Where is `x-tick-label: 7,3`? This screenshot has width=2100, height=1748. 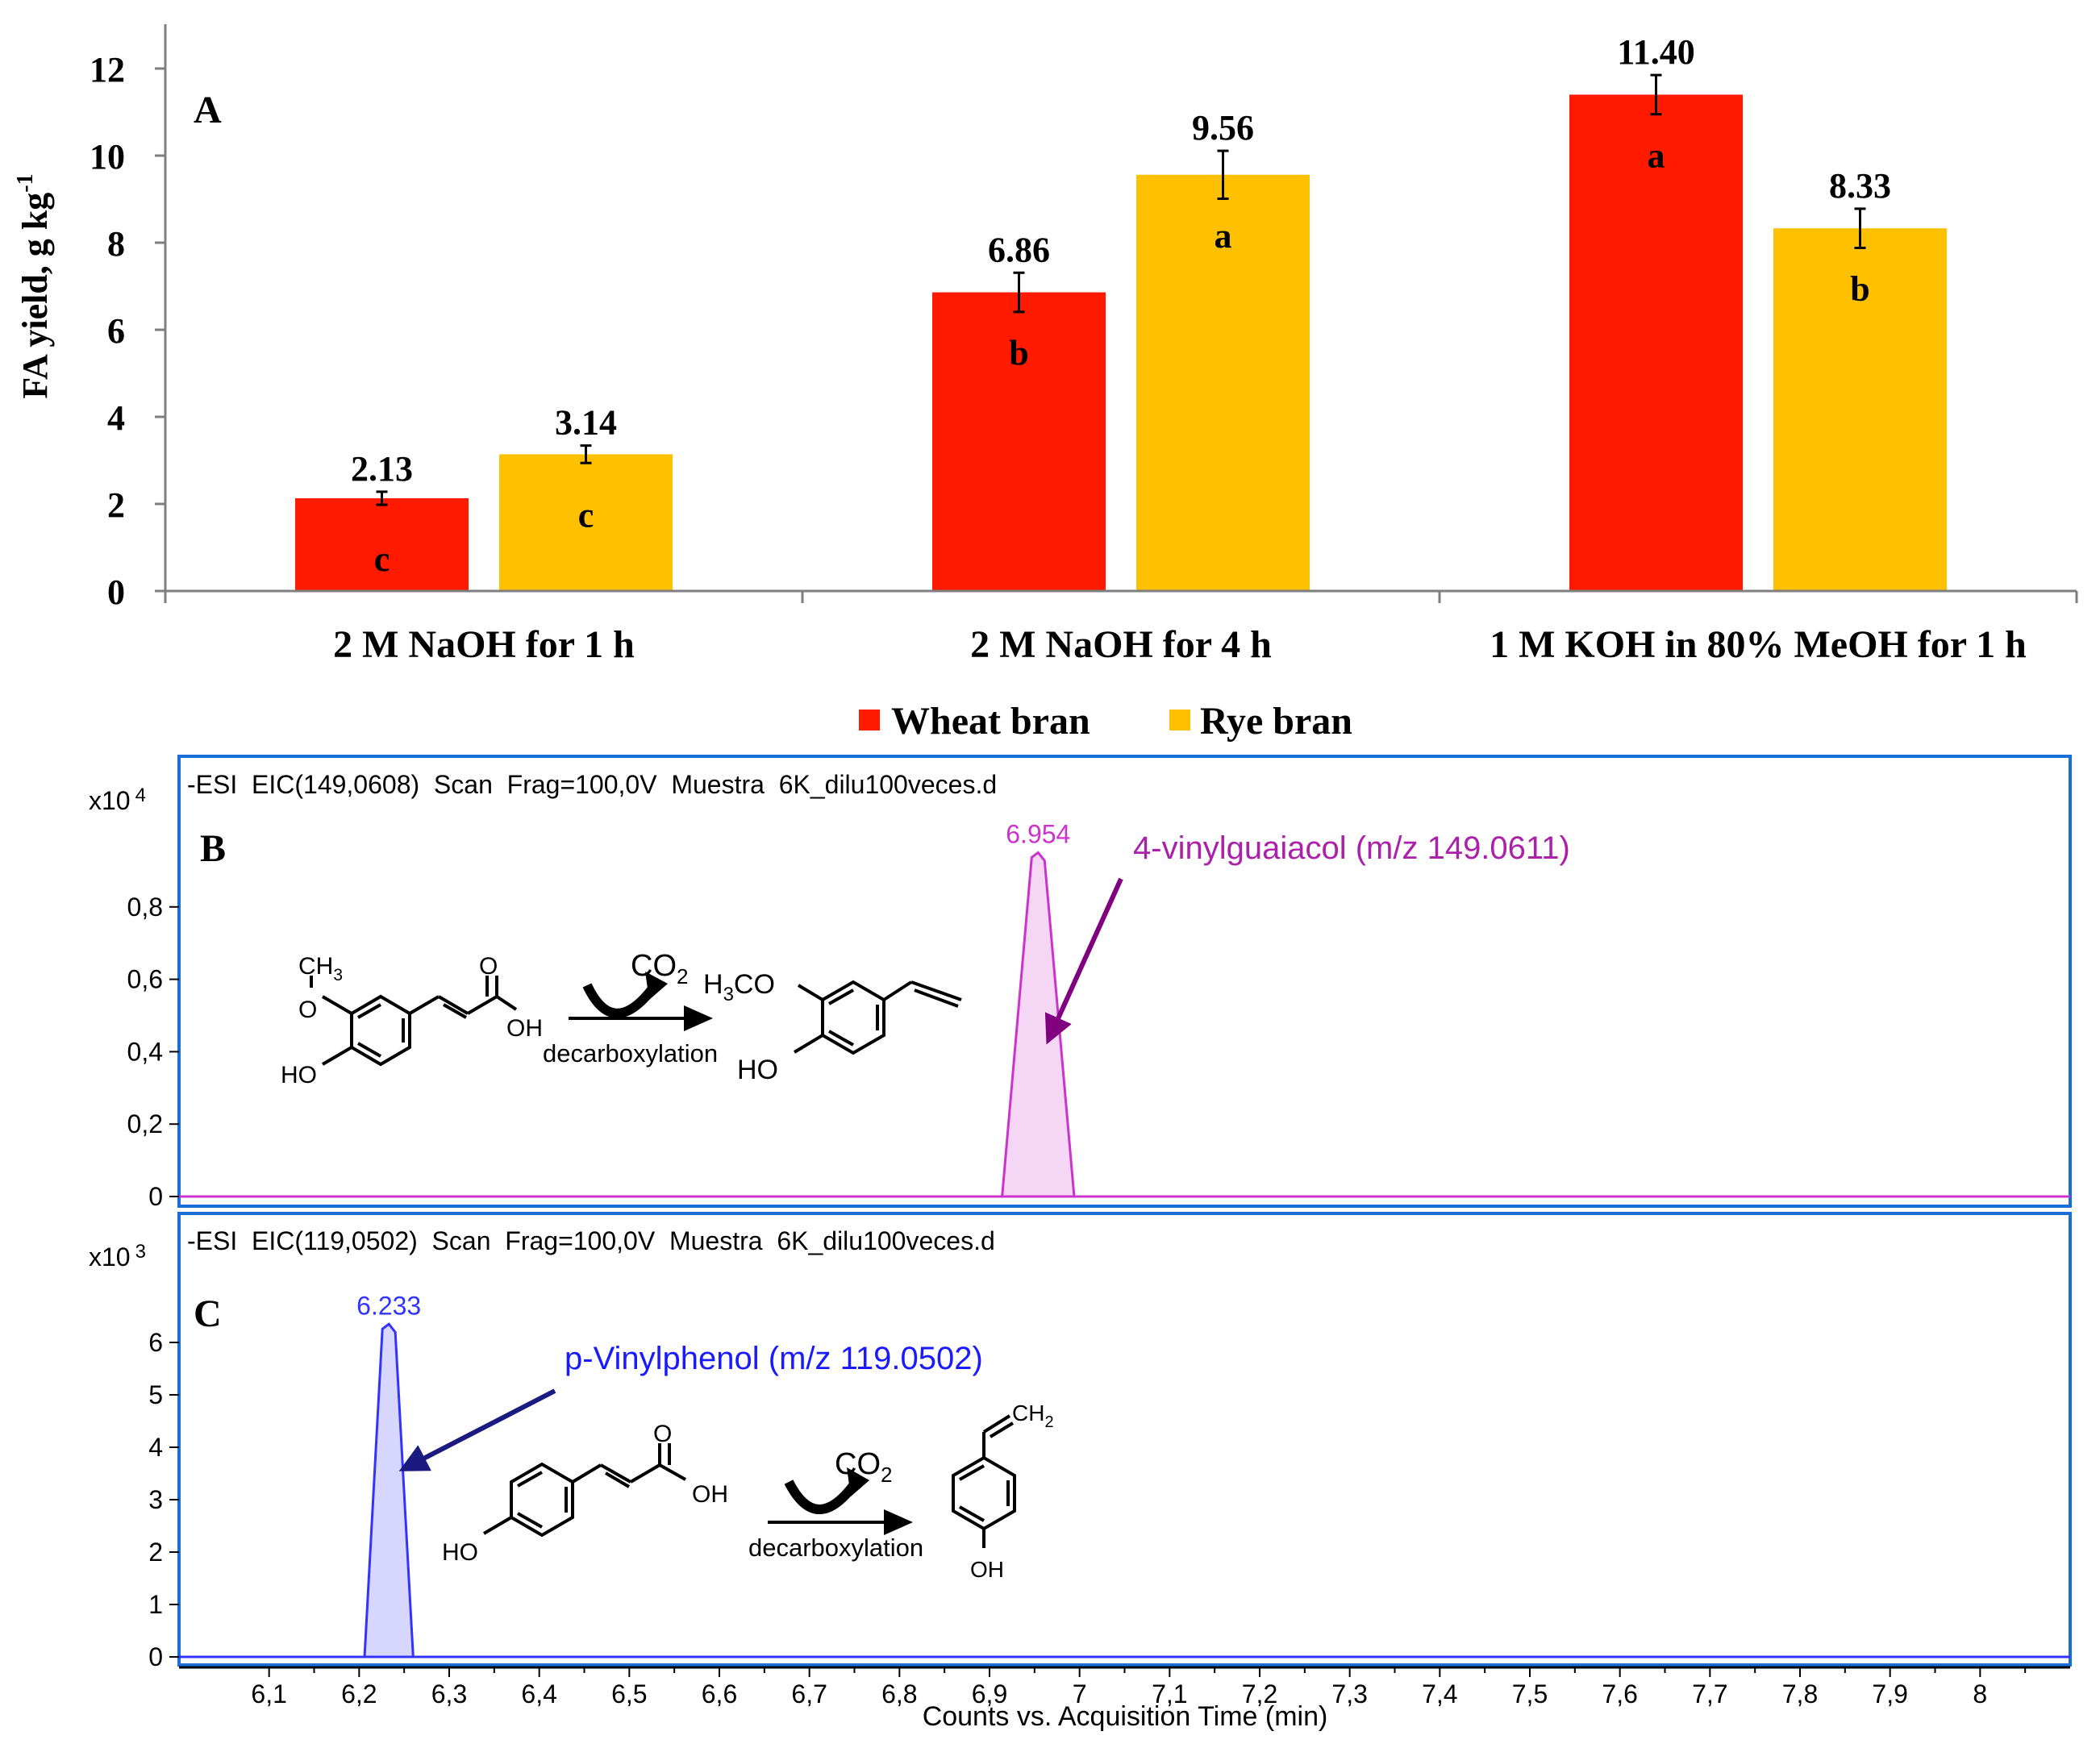
x-tick-label: 7,3 is located at coordinates (1349, 1693).